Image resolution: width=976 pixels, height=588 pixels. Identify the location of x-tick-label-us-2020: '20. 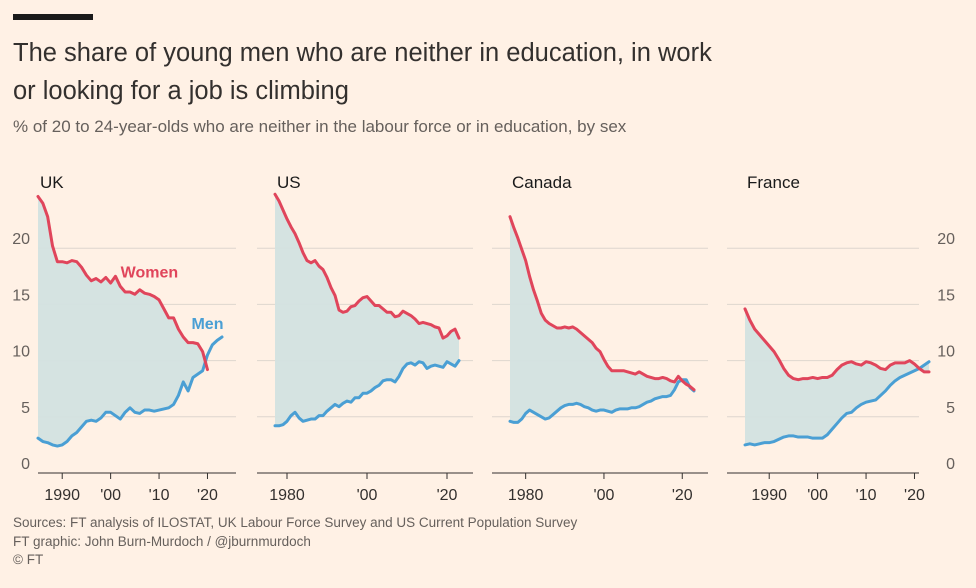
(447, 495).